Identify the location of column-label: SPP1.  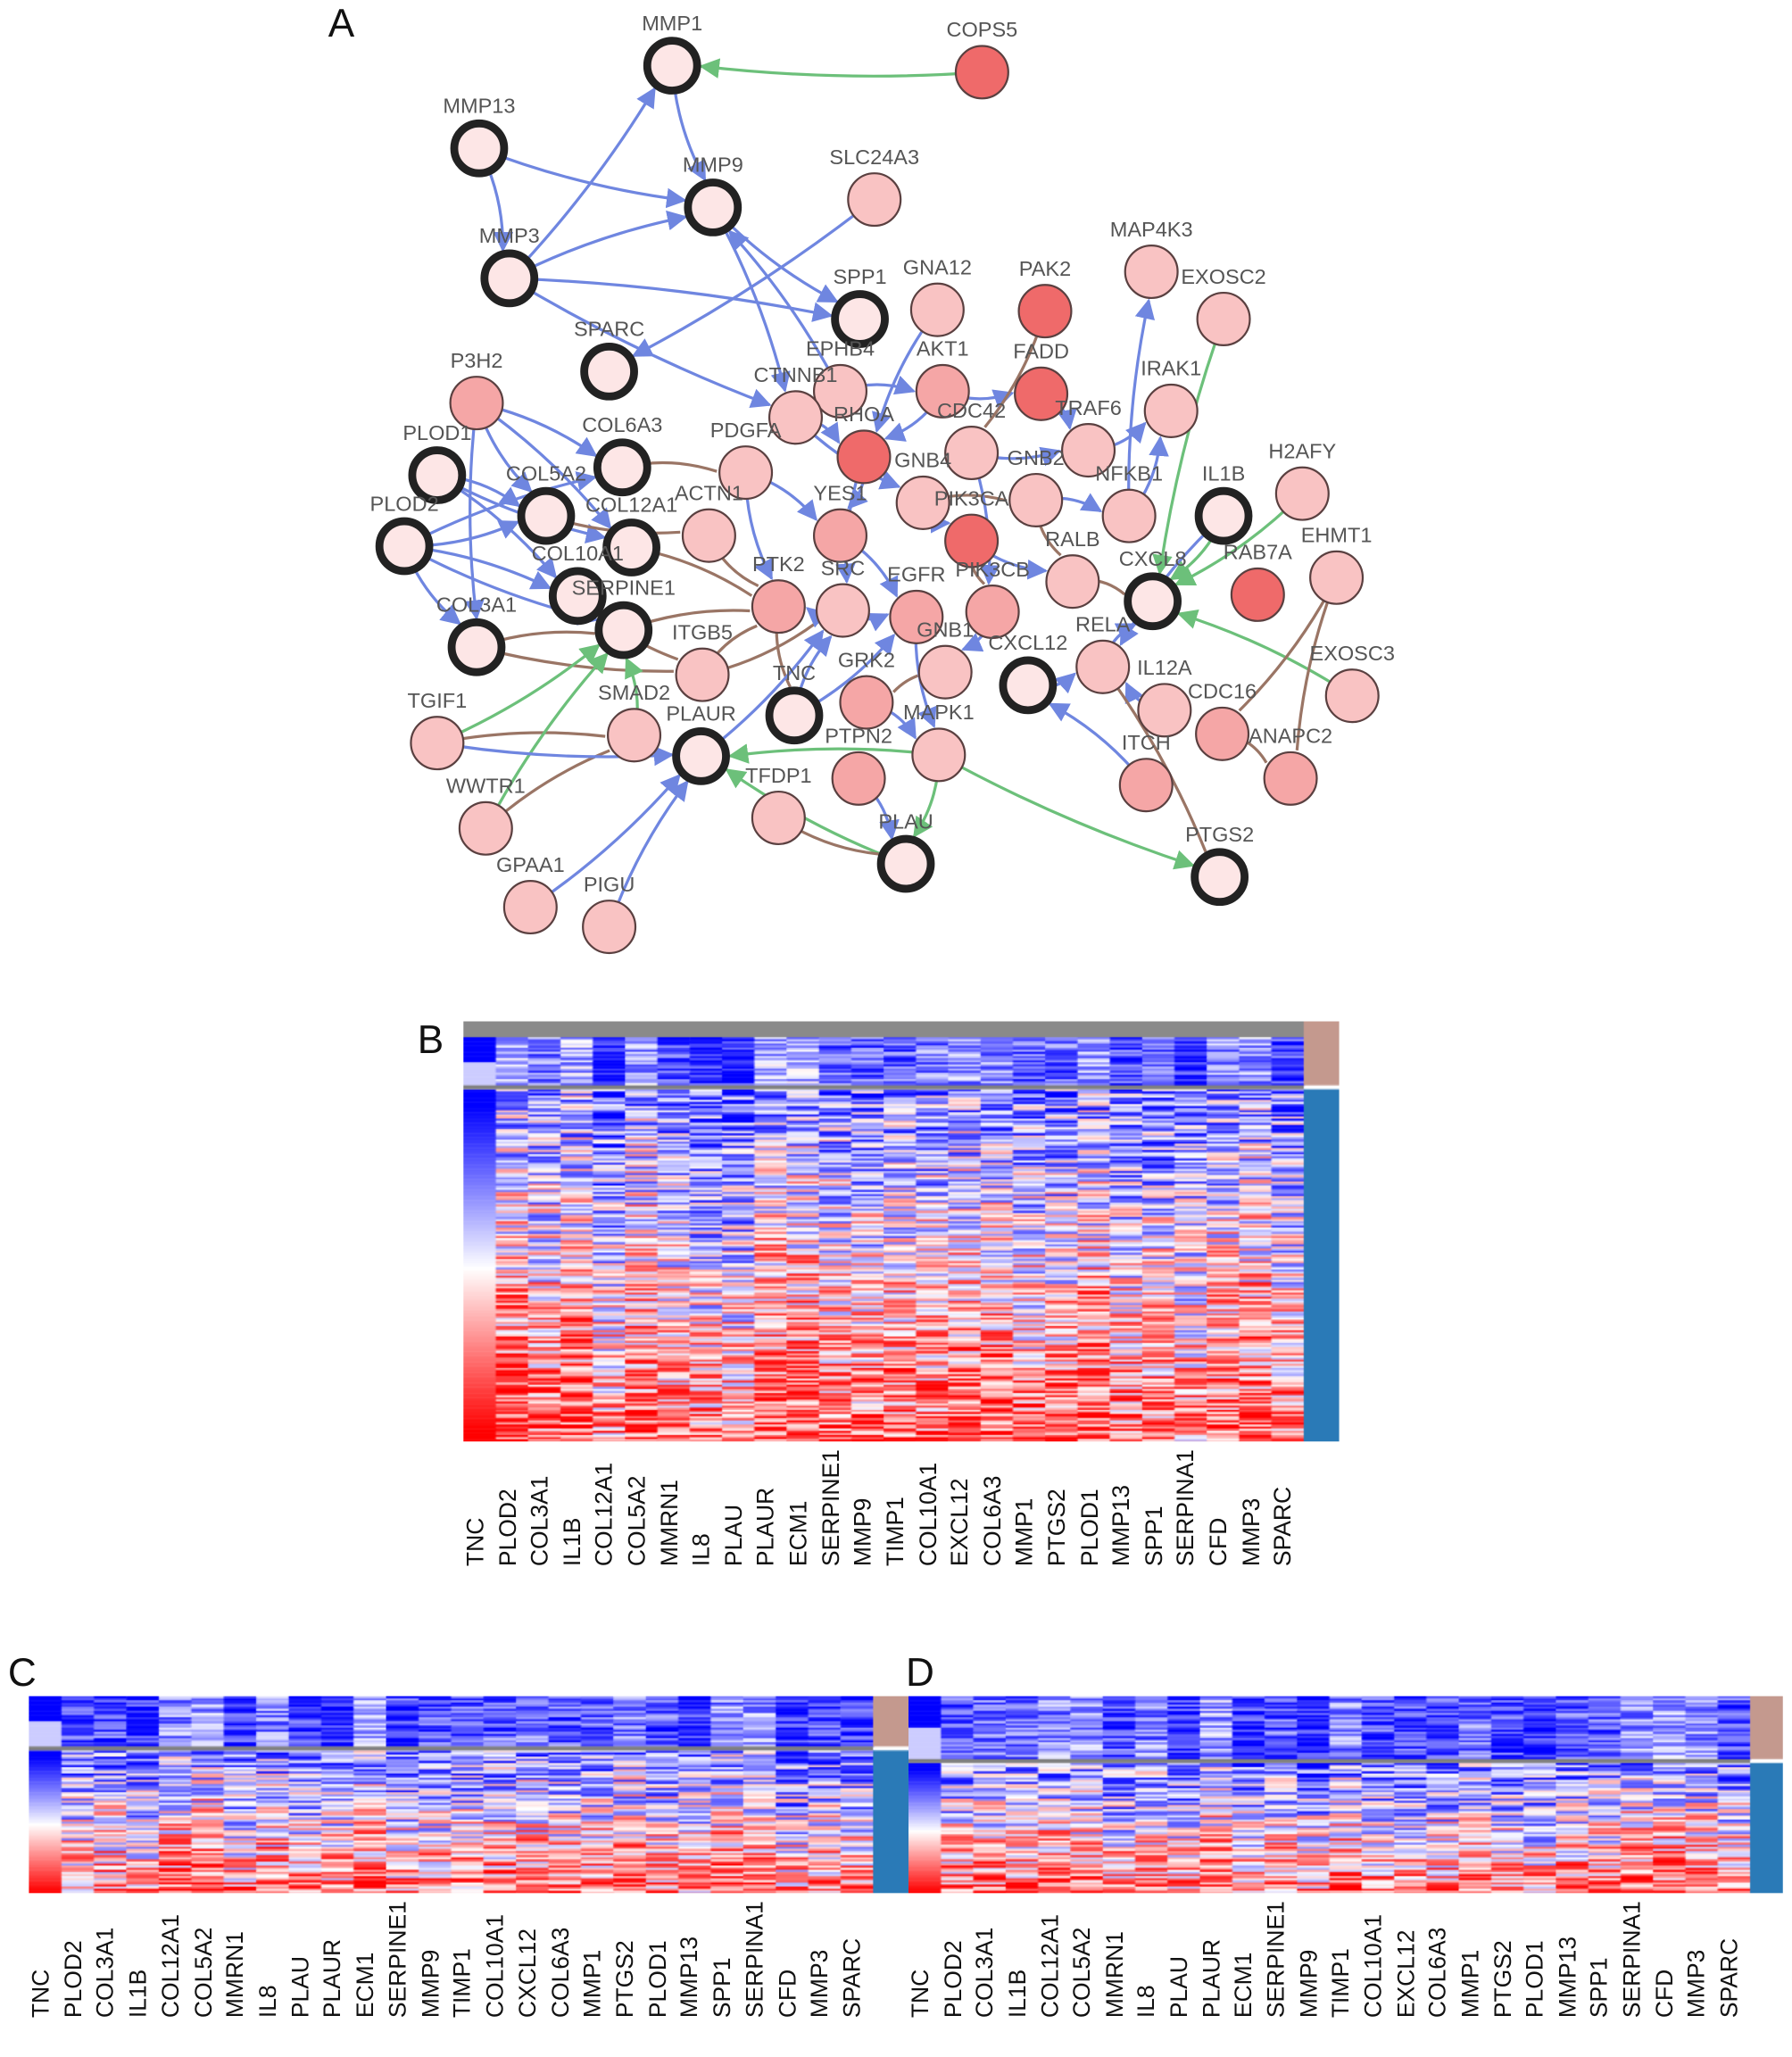
(1154, 1536).